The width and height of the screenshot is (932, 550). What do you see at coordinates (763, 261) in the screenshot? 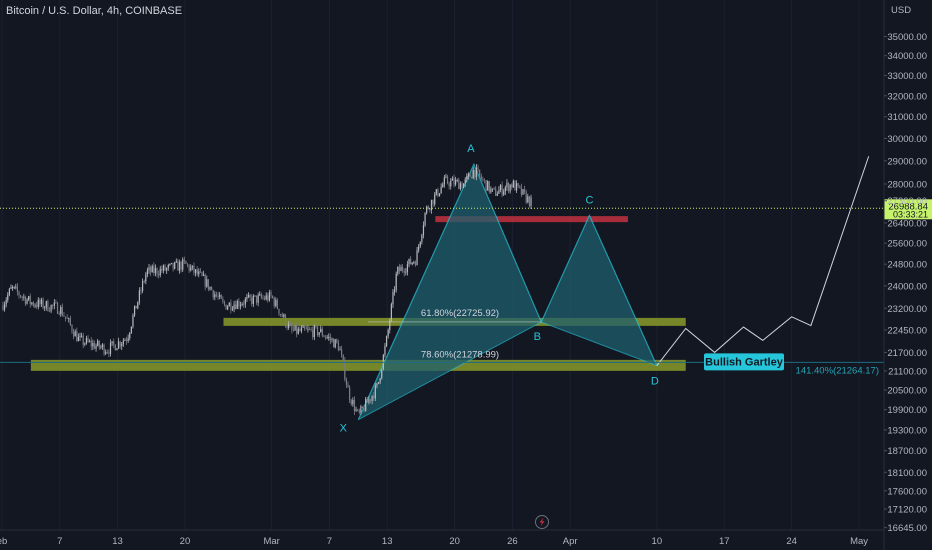
I see `projection-line` at bounding box center [763, 261].